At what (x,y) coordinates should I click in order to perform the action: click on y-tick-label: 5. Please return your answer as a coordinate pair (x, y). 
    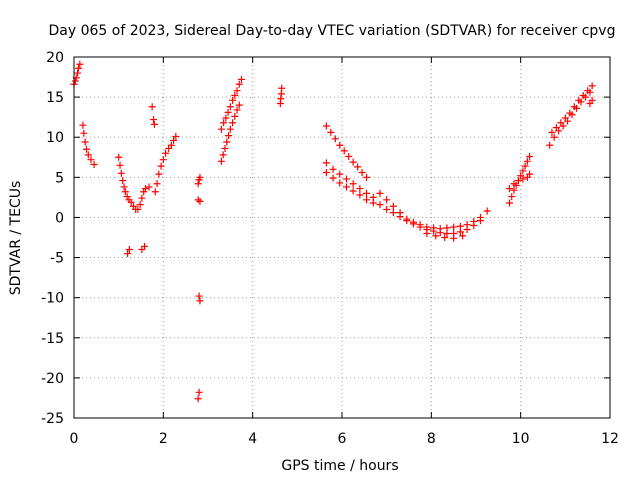
    Looking at the image, I should click on (59, 178).